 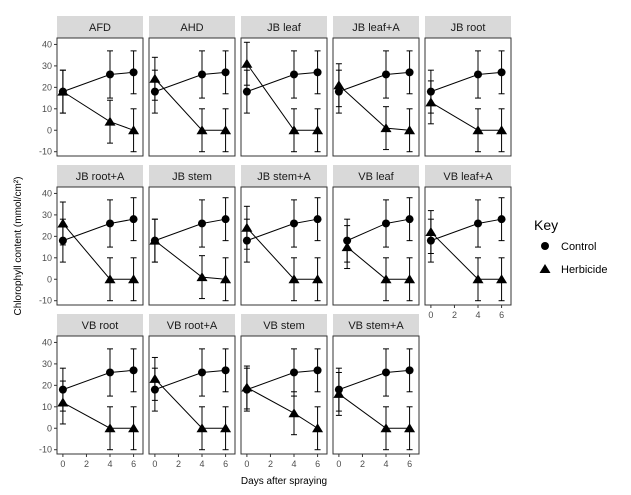 I want to click on legend-label-control: Control, so click(x=578, y=247).